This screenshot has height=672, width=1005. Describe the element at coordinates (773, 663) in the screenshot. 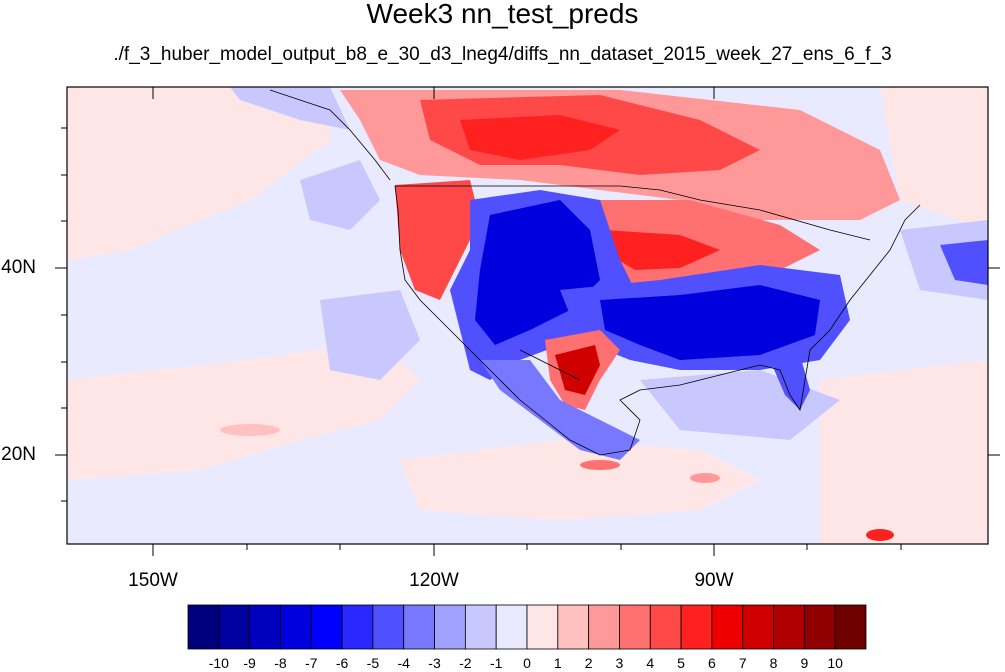

I see `colorbar-label: 8` at that location.